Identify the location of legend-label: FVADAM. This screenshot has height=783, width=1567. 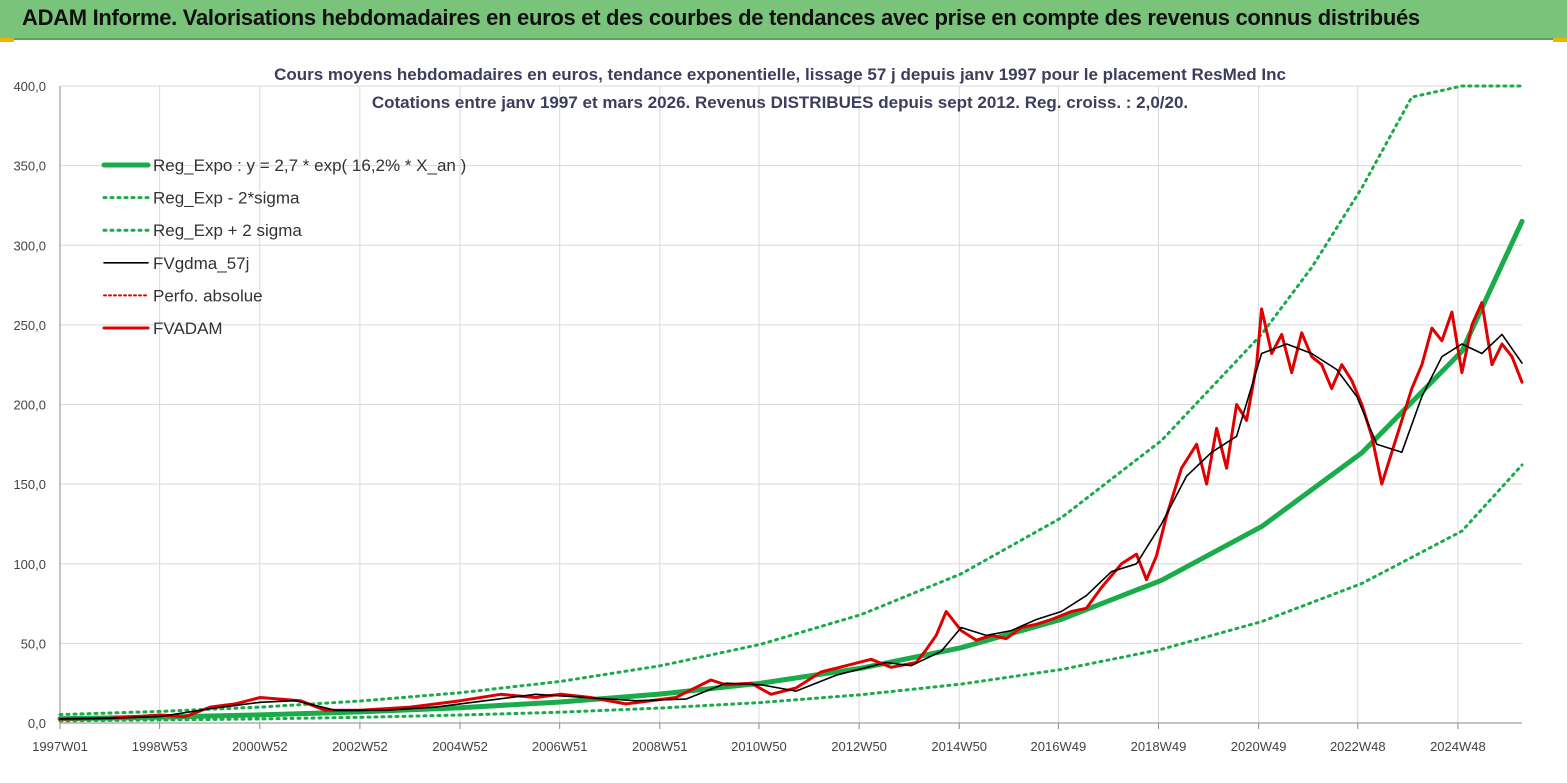
(188, 328).